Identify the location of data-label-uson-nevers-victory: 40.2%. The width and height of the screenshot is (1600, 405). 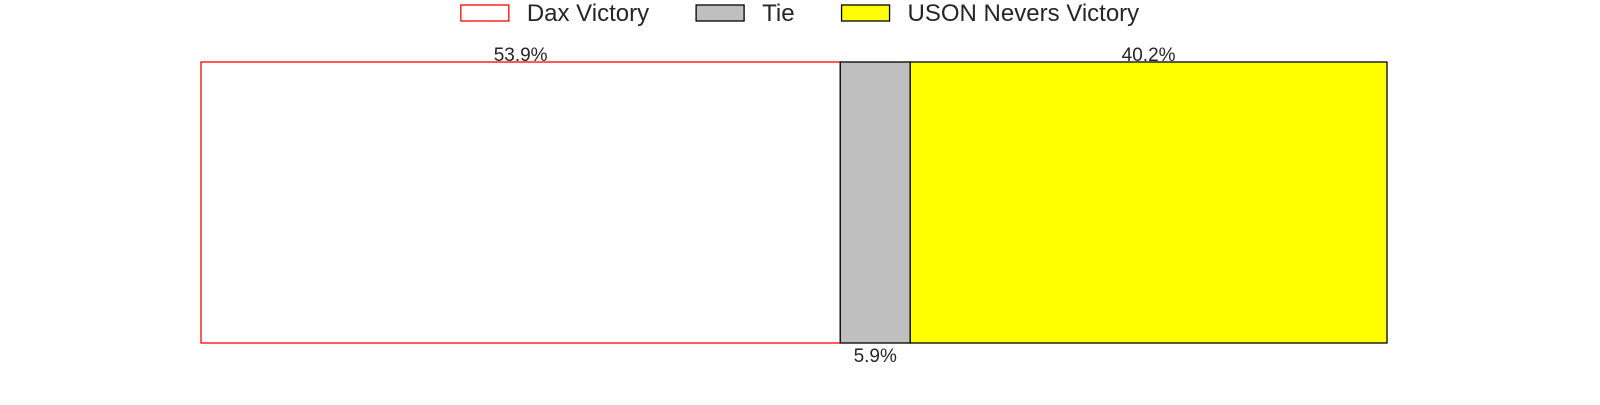
(1149, 55).